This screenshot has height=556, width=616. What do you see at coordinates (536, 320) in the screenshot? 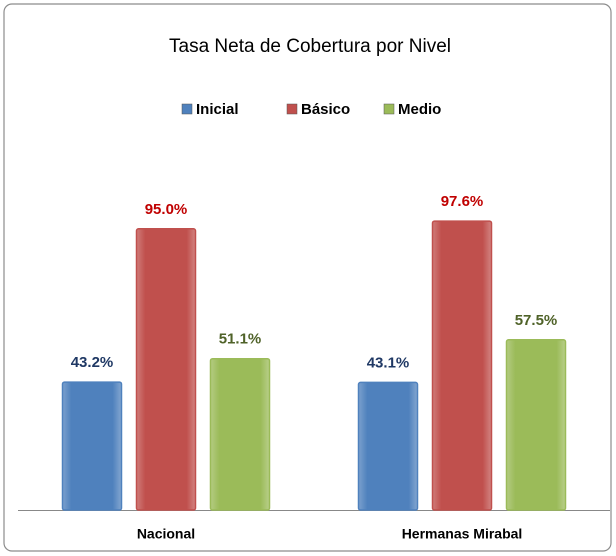
I see `value-label: 57.5%` at bounding box center [536, 320].